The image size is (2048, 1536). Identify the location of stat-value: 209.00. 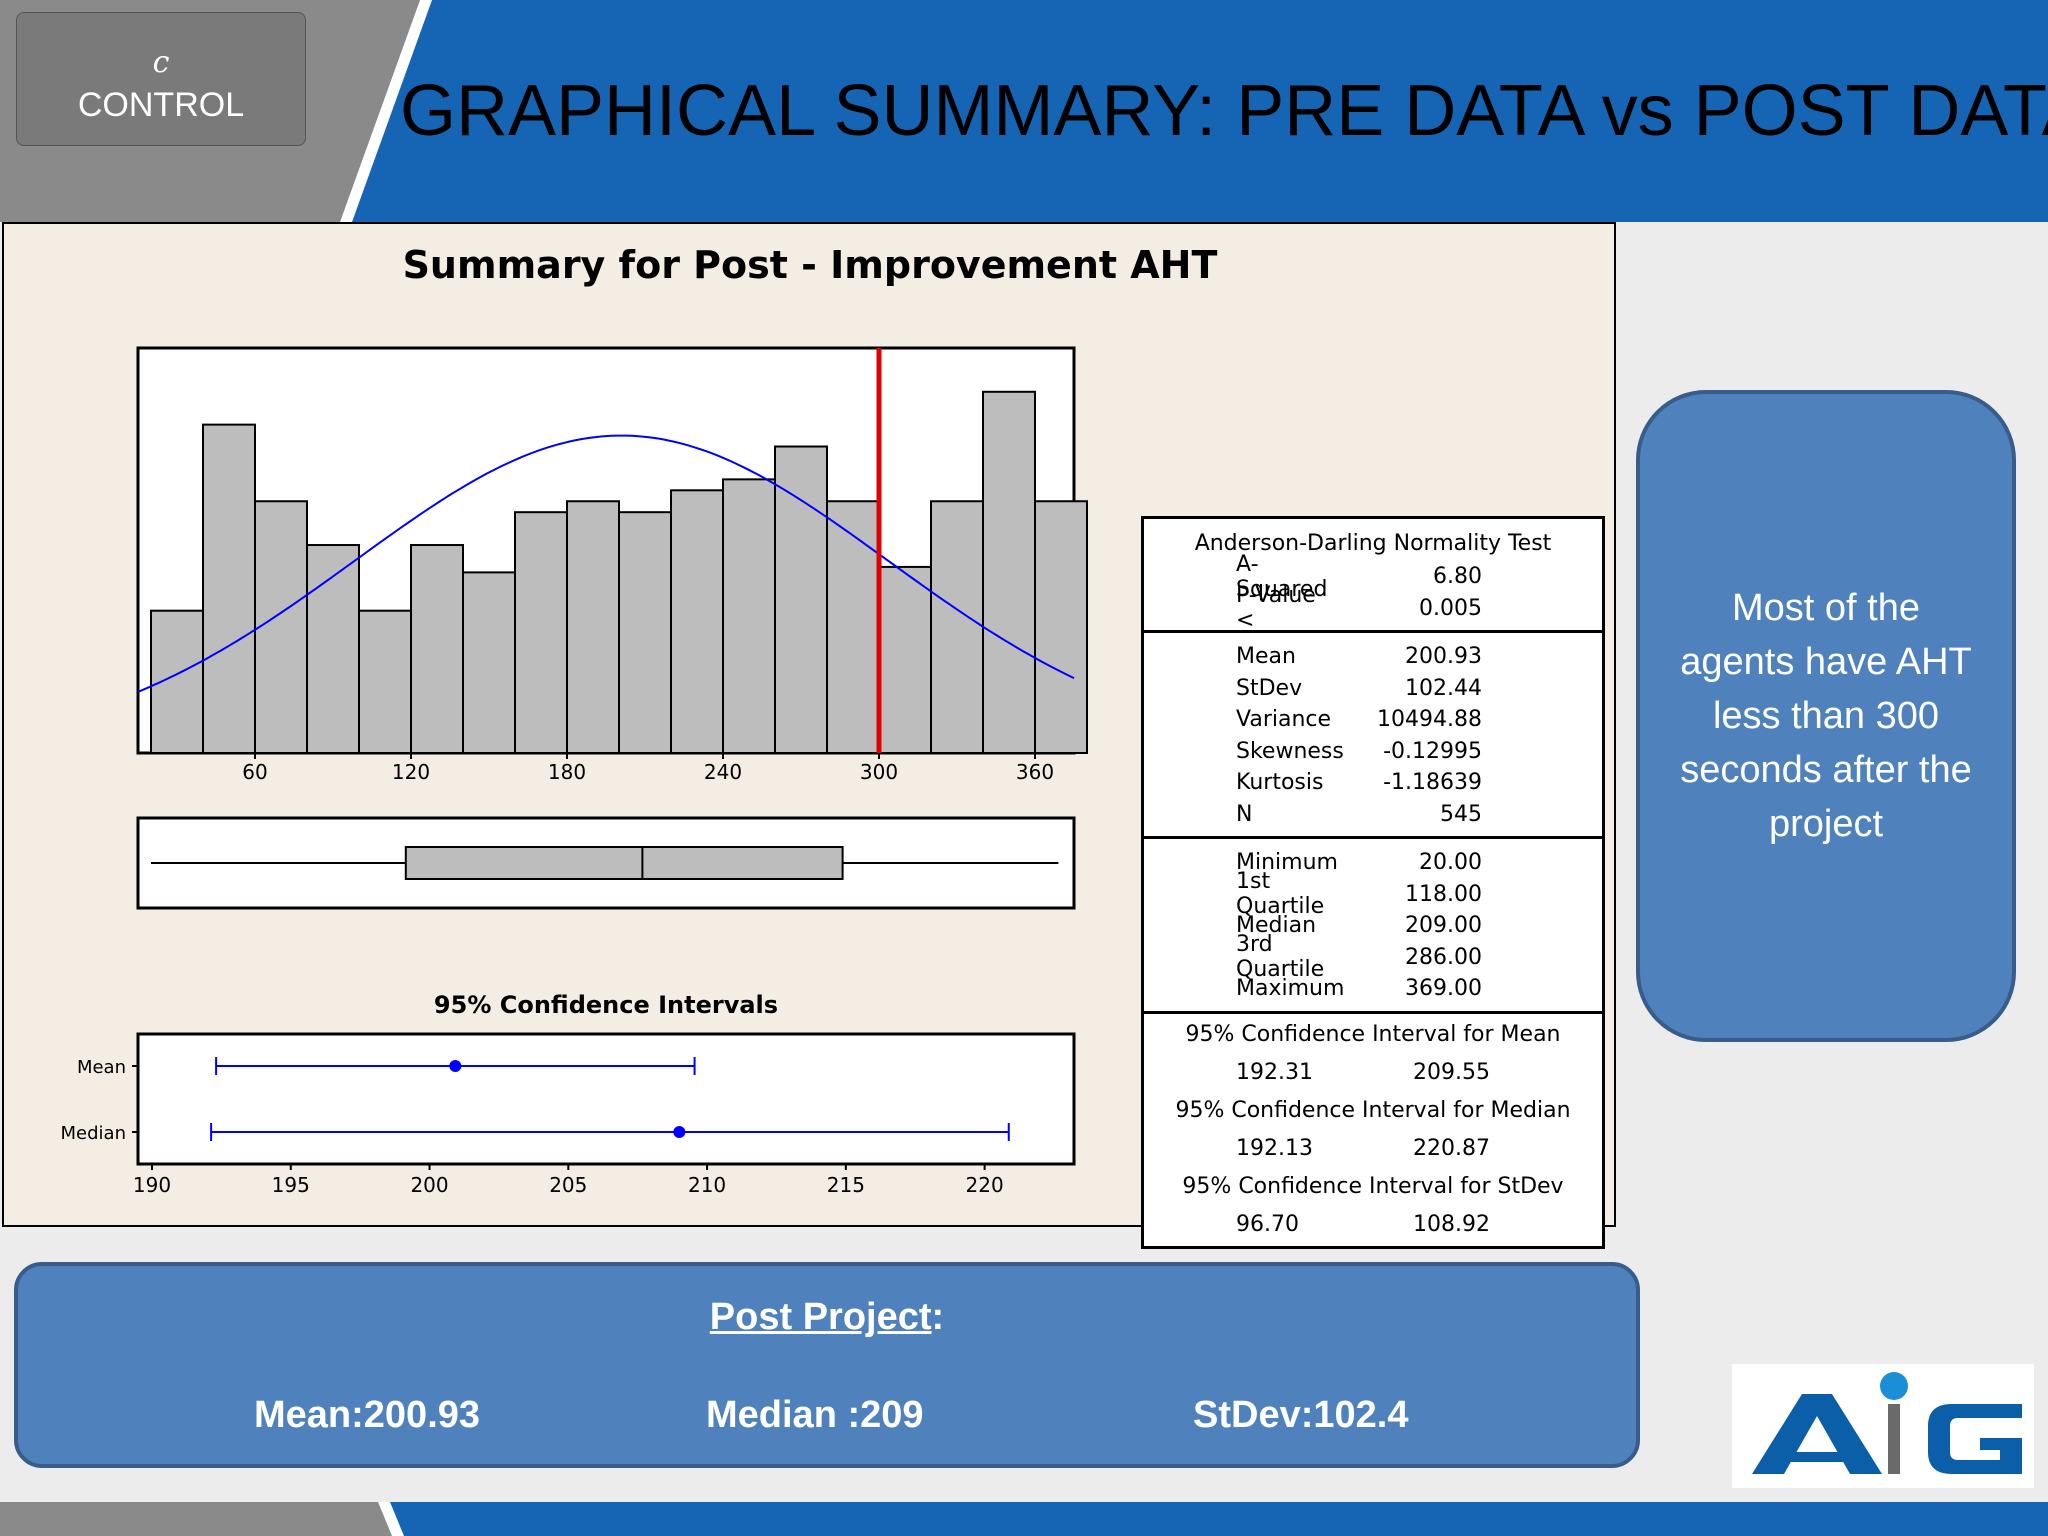
(1443, 926).